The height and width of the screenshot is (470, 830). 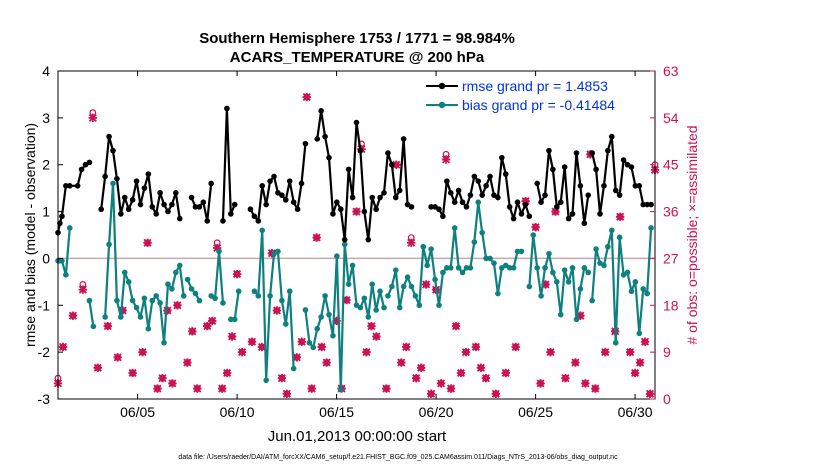 What do you see at coordinates (46, 118) in the screenshot?
I see `y-tick-label-left: 3` at bounding box center [46, 118].